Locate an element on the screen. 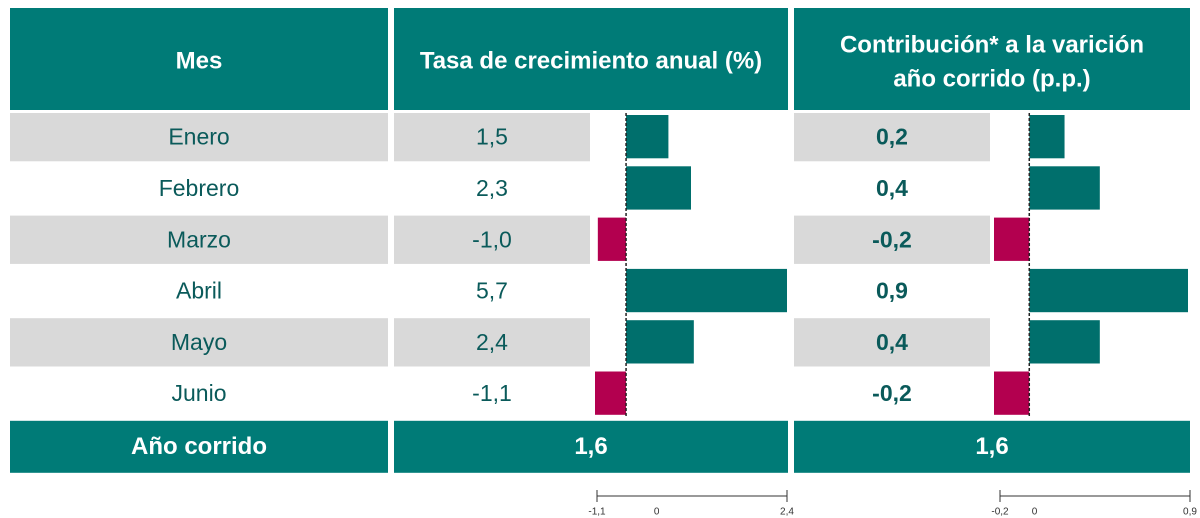 Image resolution: width=1200 pixels, height=518 pixels. contribution-cell: 0,2 is located at coordinates (892, 137).